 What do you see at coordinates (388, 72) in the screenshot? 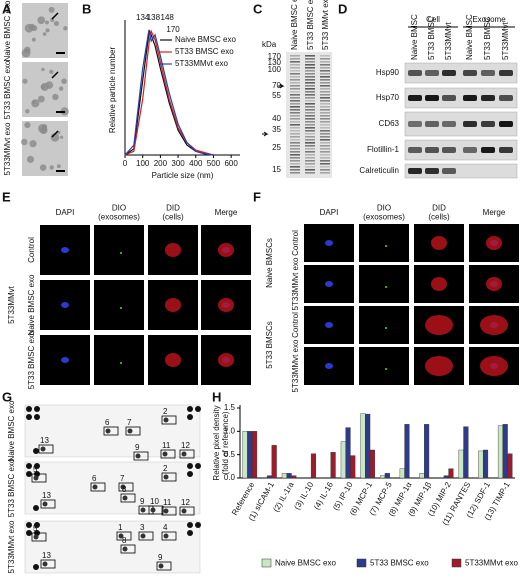
I see `protein-label: Hsp90` at bounding box center [388, 72].